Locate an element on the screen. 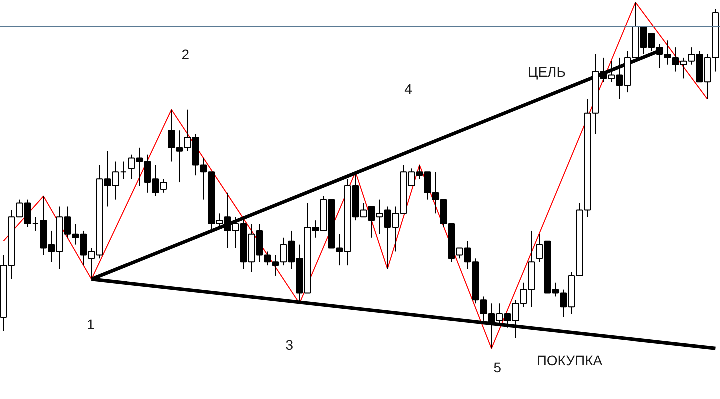 Image resolution: width=720 pixels, height=399 pixels. text: 5 is located at coordinates (498, 368).